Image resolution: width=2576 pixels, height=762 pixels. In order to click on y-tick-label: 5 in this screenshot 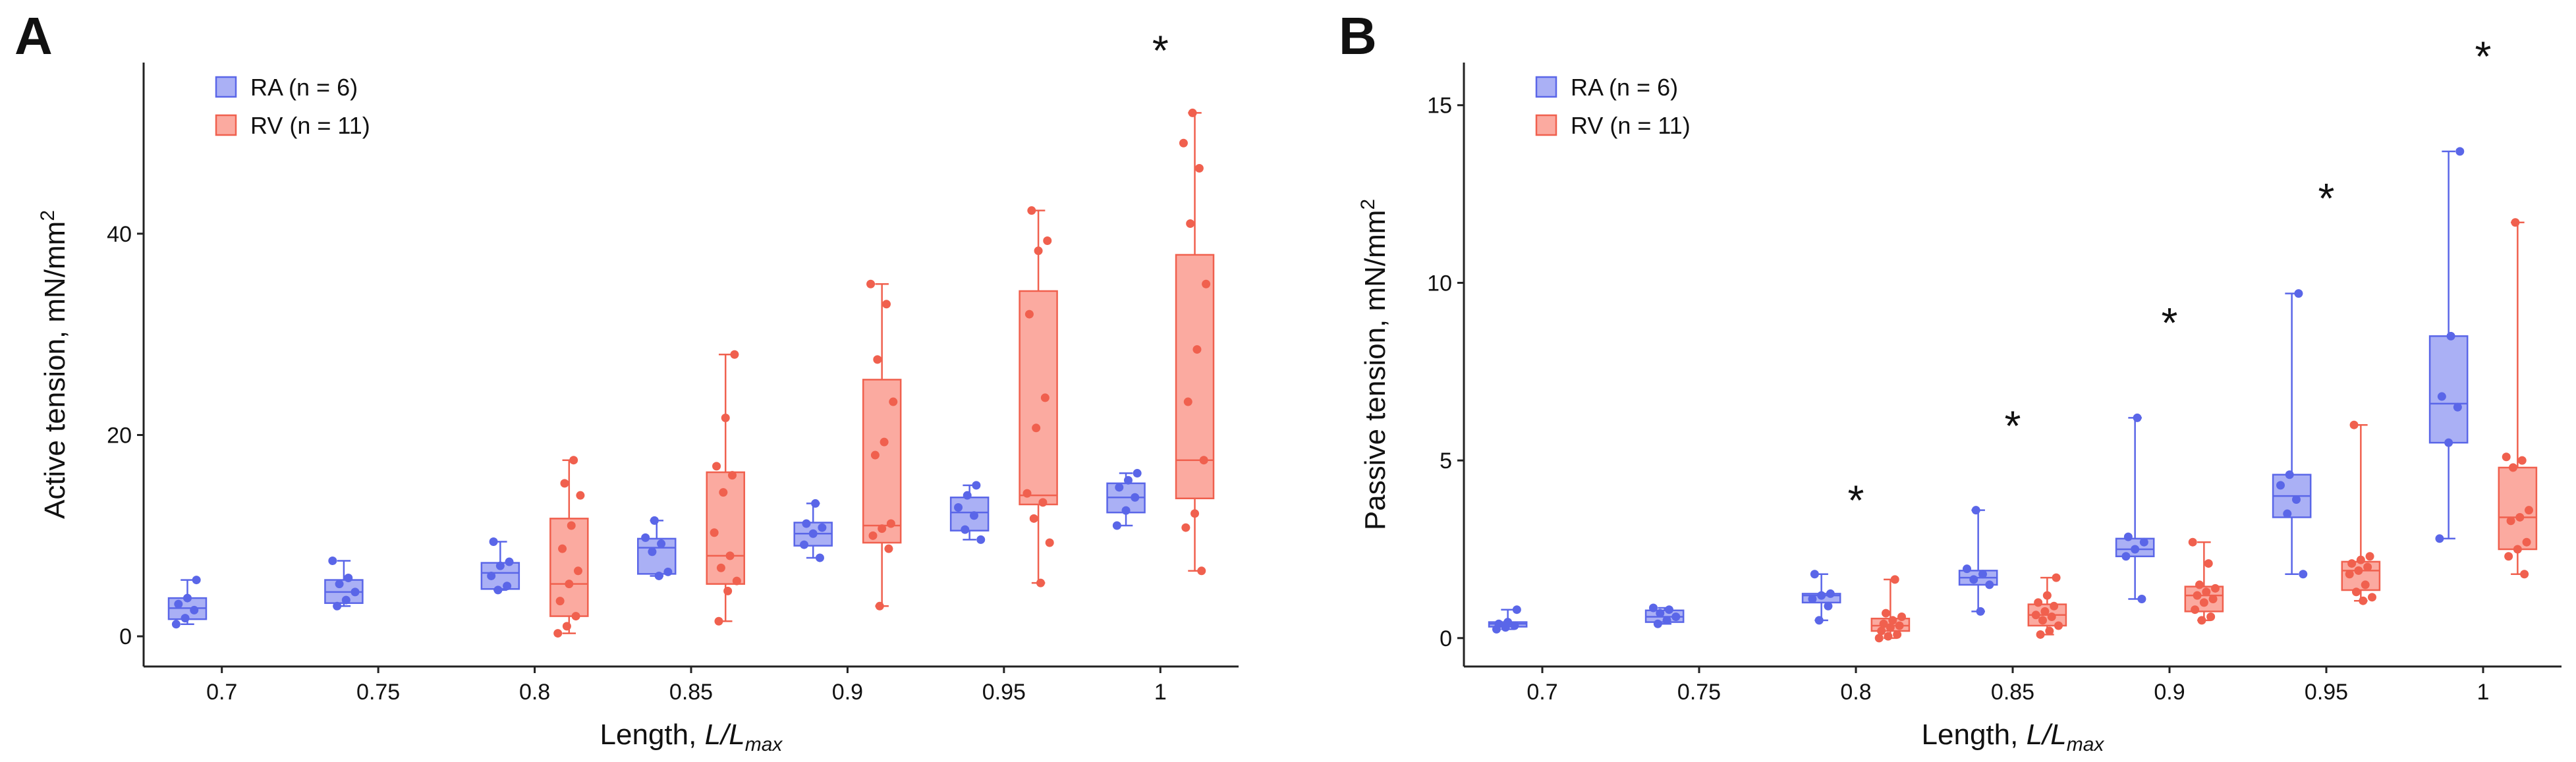, I will do `click(1446, 461)`.